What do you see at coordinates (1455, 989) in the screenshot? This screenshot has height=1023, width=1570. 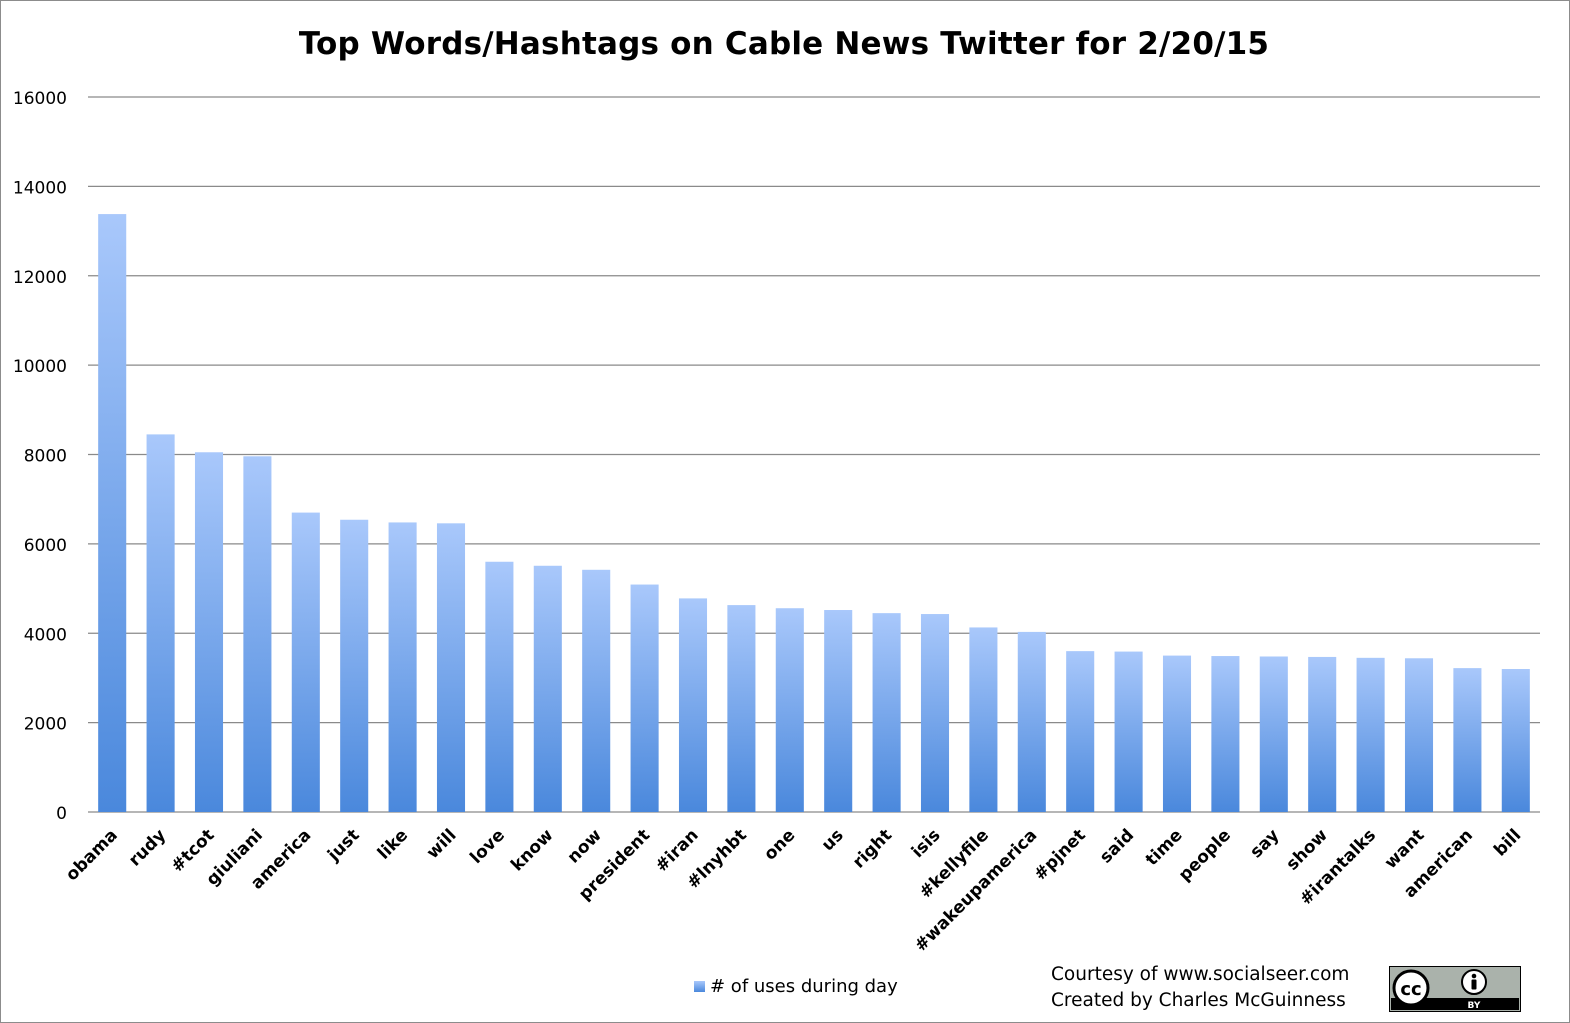 I see `creative-commons-by-icon: cc BY` at bounding box center [1455, 989].